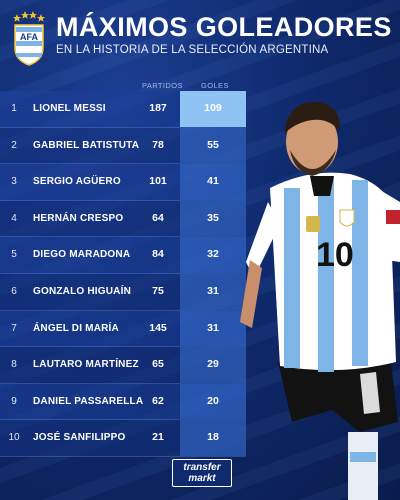 Image resolution: width=400 pixels, height=500 pixels. I want to click on table-row: 3 SERGIO AGÜERO 101 41, so click(123, 182).